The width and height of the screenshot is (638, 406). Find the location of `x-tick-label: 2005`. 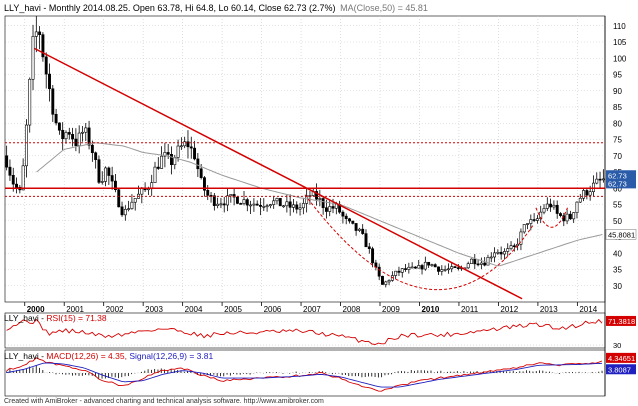

x-tick-label: 2005 is located at coordinates (233, 309).